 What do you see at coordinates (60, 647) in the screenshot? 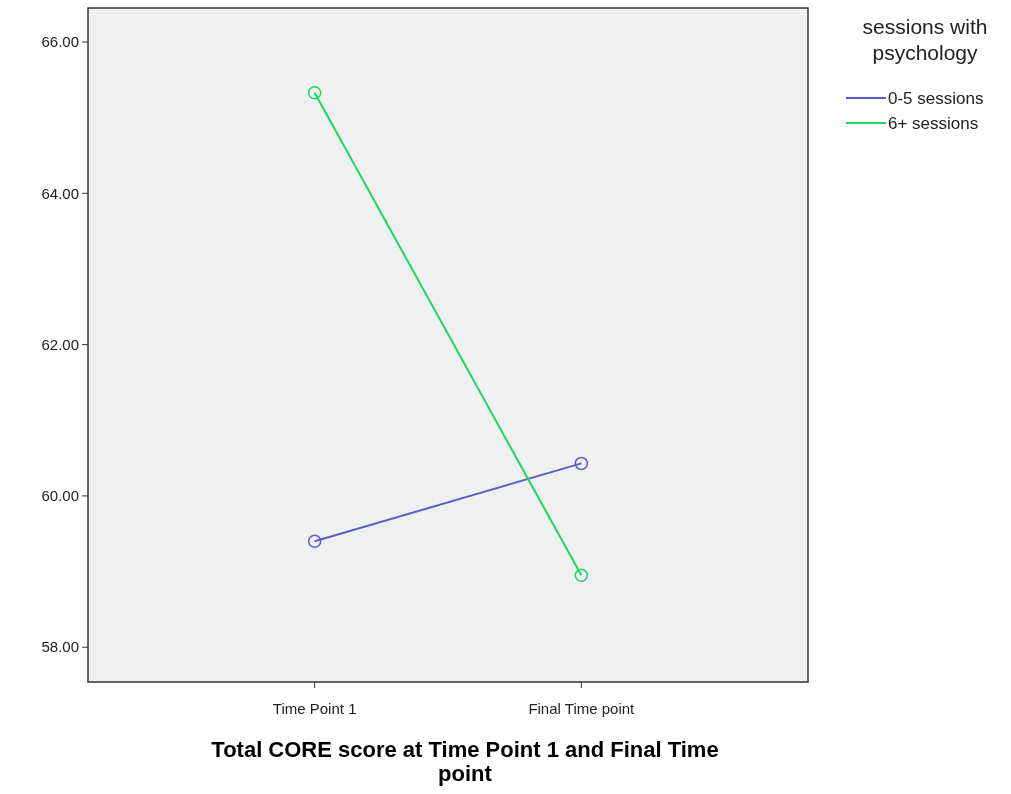
I see `y-tick-label: 58.00` at bounding box center [60, 647].